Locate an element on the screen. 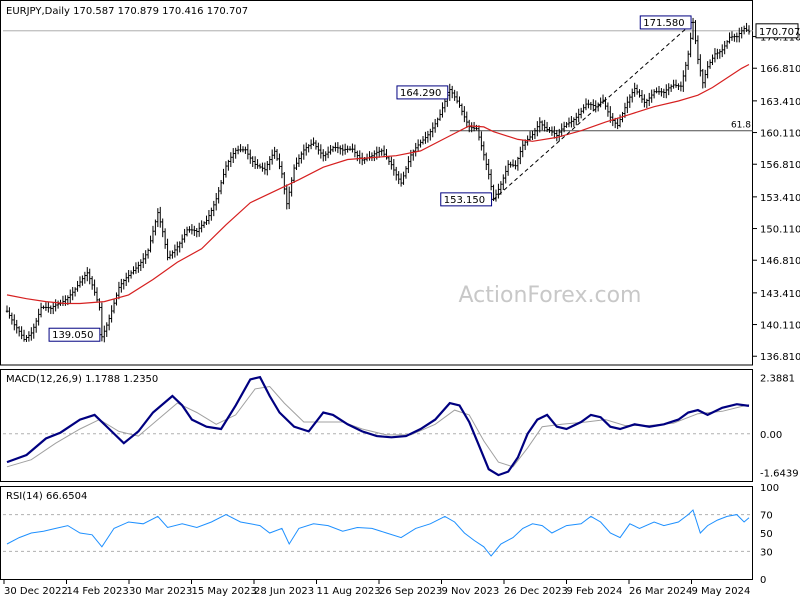  x-tick-label: 9 Feb 2024 is located at coordinates (595, 591).